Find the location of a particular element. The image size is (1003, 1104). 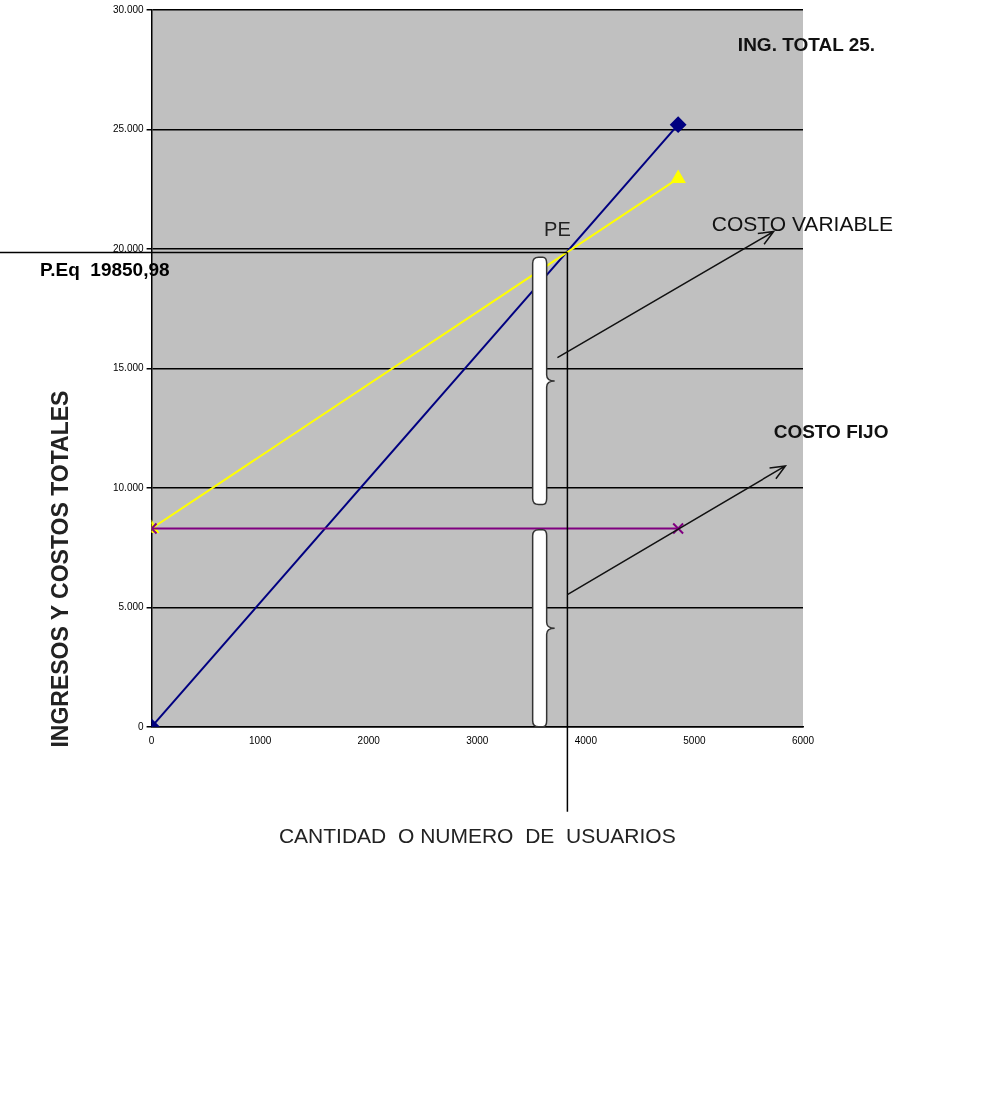

x-tick-label: 5000 is located at coordinates (694, 740).